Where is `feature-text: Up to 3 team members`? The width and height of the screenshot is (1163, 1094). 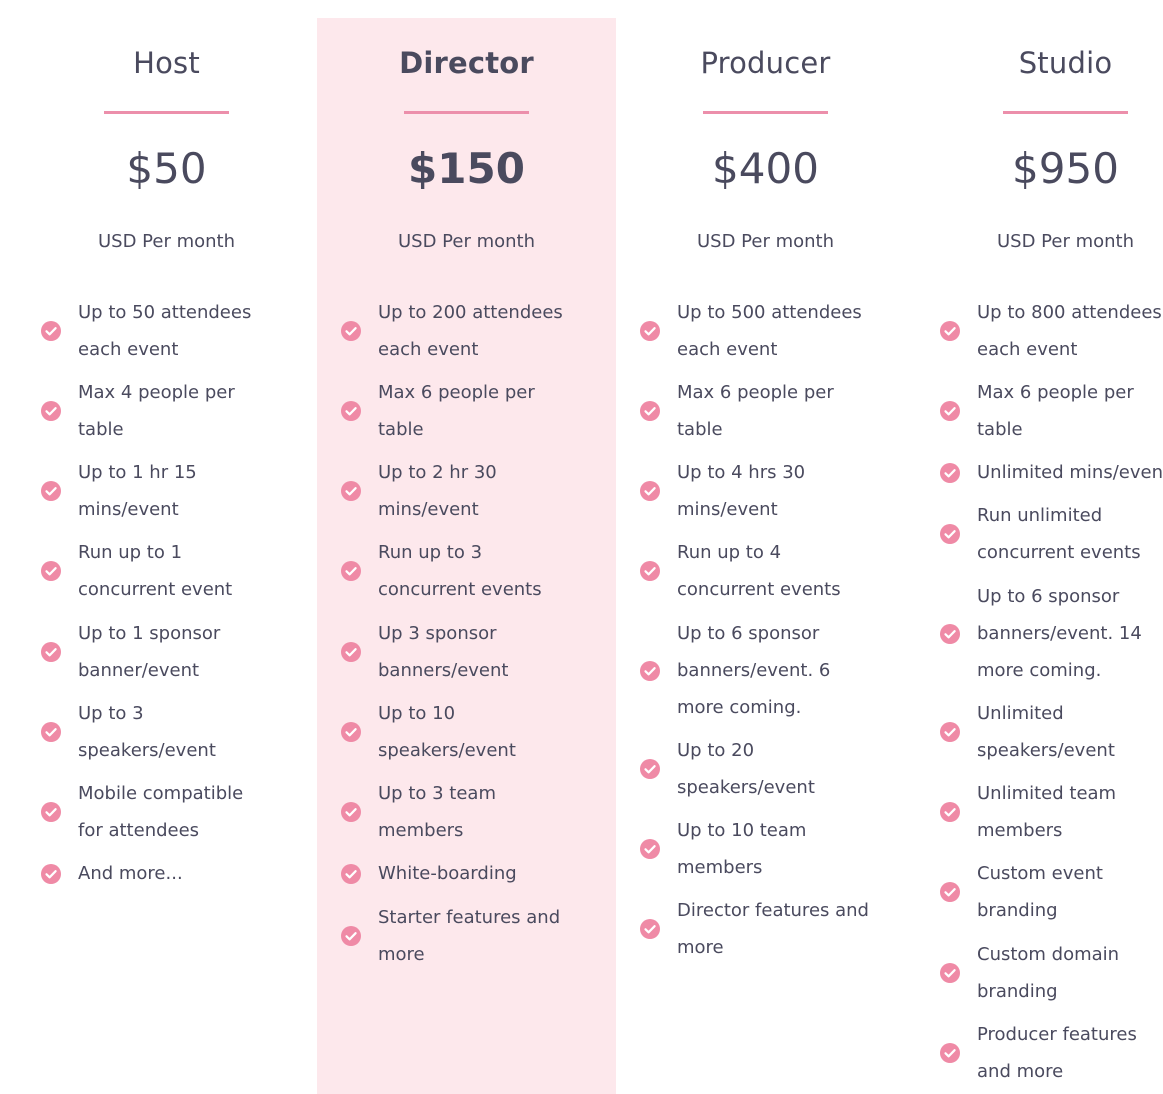
feature-text: Up to 3 team members is located at coordinates (437, 812).